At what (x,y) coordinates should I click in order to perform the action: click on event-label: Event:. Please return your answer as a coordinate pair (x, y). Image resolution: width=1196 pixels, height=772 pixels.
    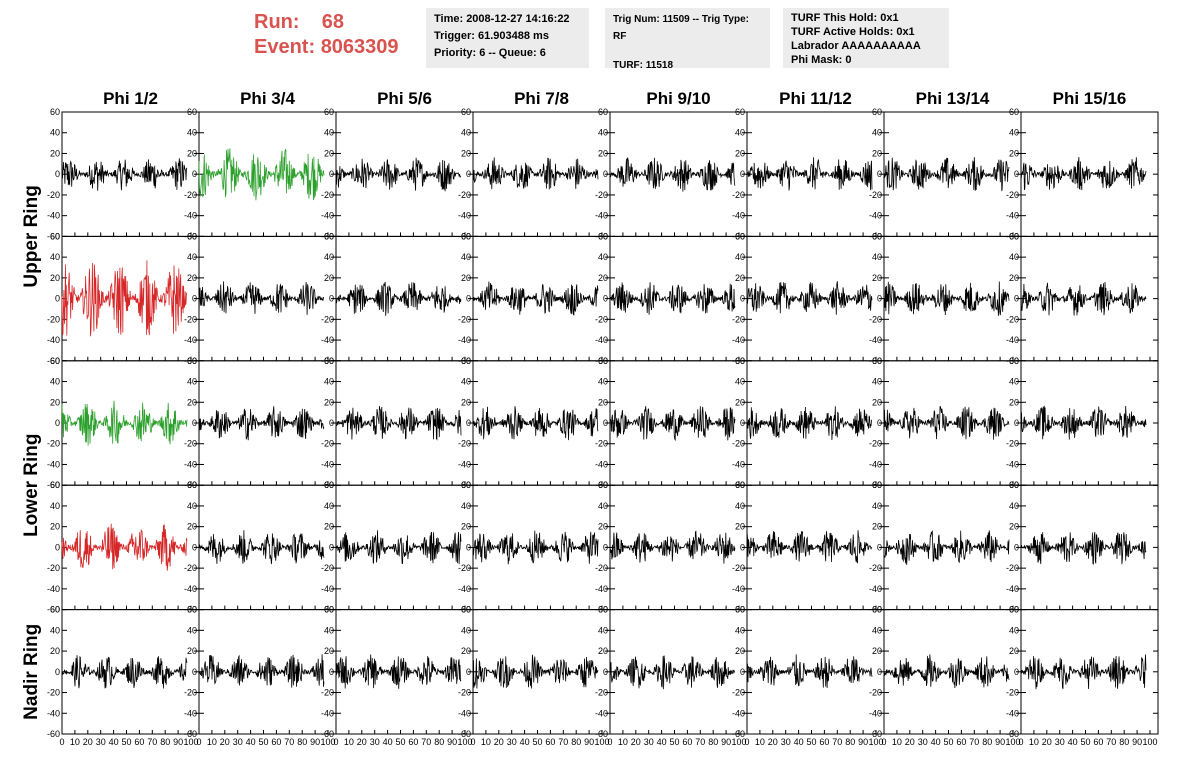
    Looking at the image, I should click on (285, 47).